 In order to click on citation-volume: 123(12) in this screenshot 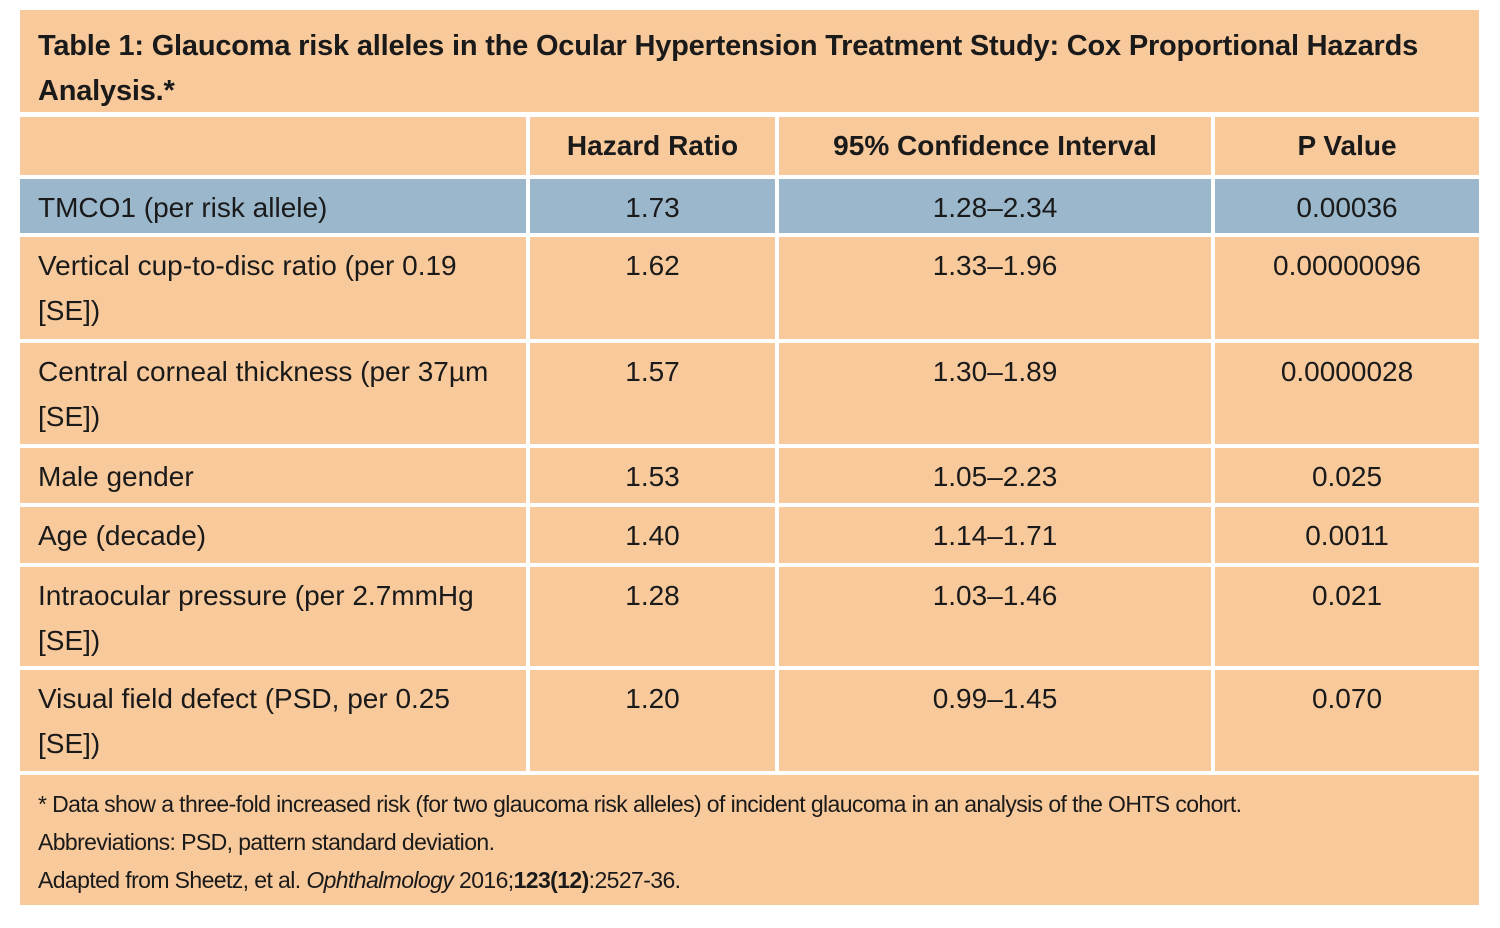, I will do `click(551, 880)`.